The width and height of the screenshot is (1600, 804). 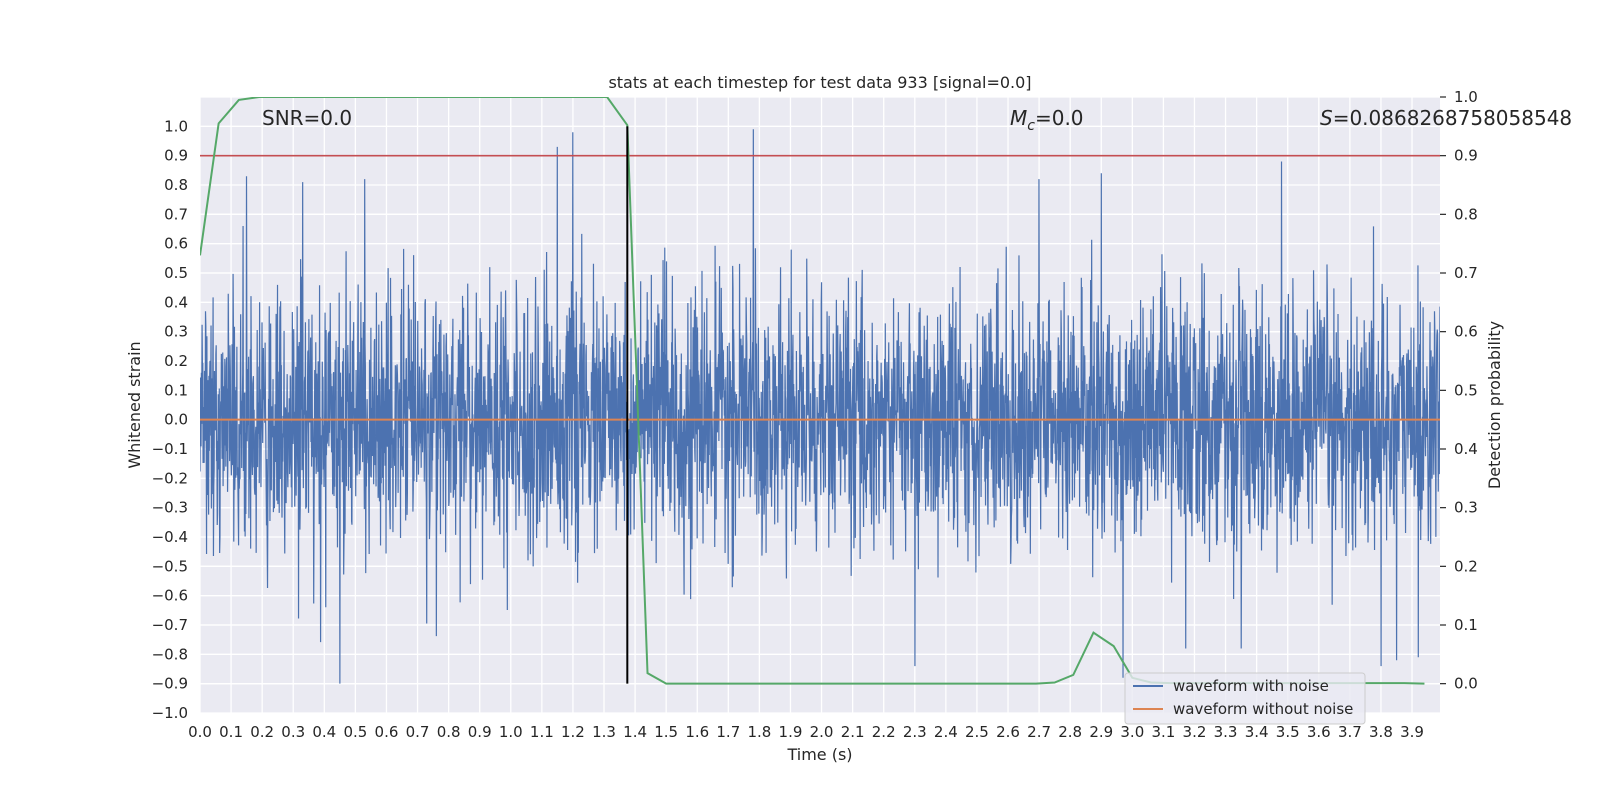 What do you see at coordinates (1059, 118) in the screenshot?
I see `mc-value: =0.0` at bounding box center [1059, 118].